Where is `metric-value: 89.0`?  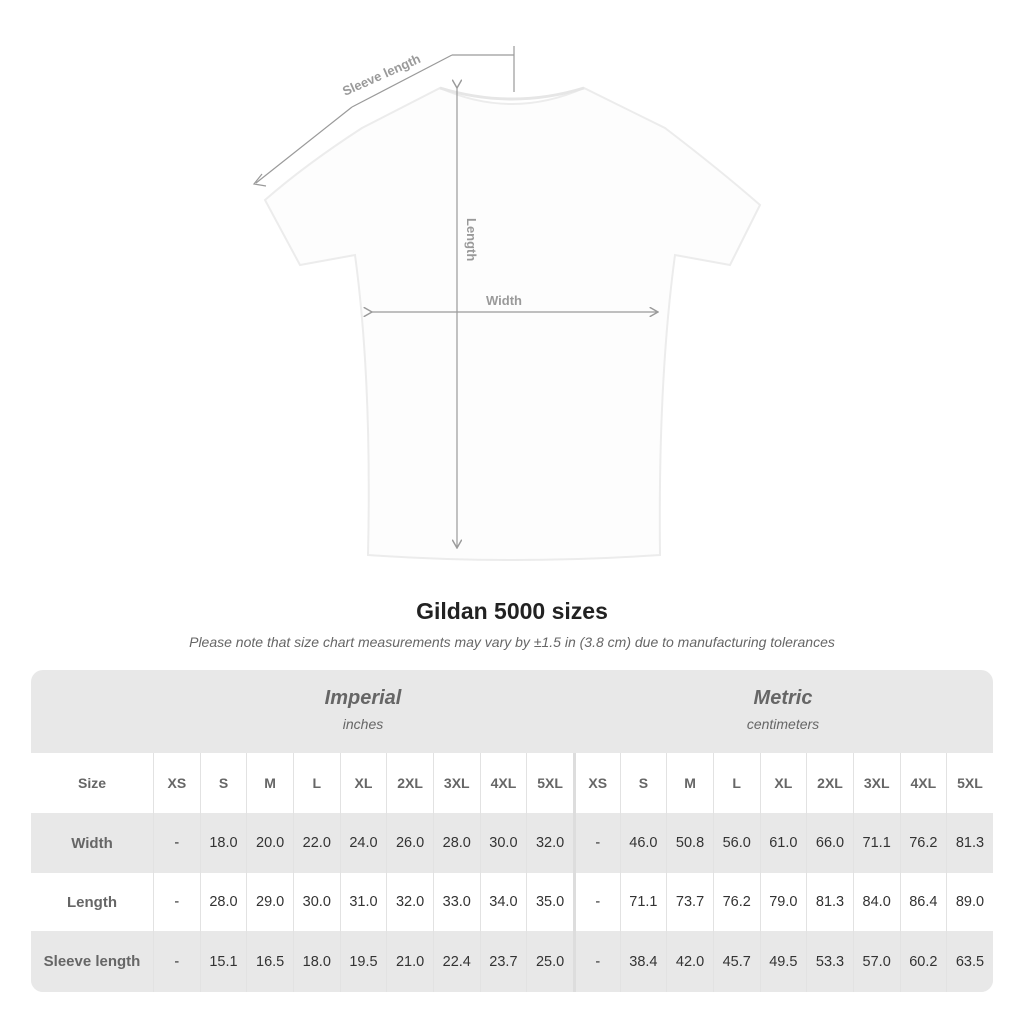 metric-value: 89.0 is located at coordinates (969, 902).